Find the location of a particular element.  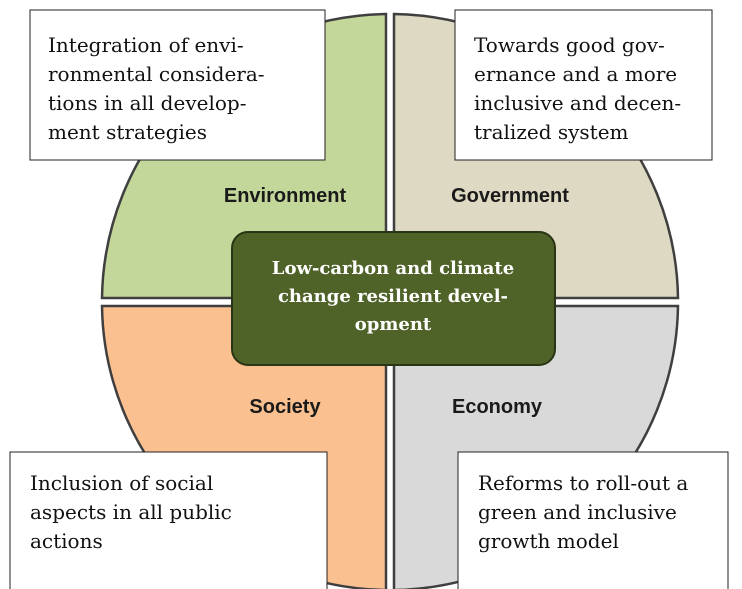

quadrant-label: Environment is located at coordinates (285, 196).